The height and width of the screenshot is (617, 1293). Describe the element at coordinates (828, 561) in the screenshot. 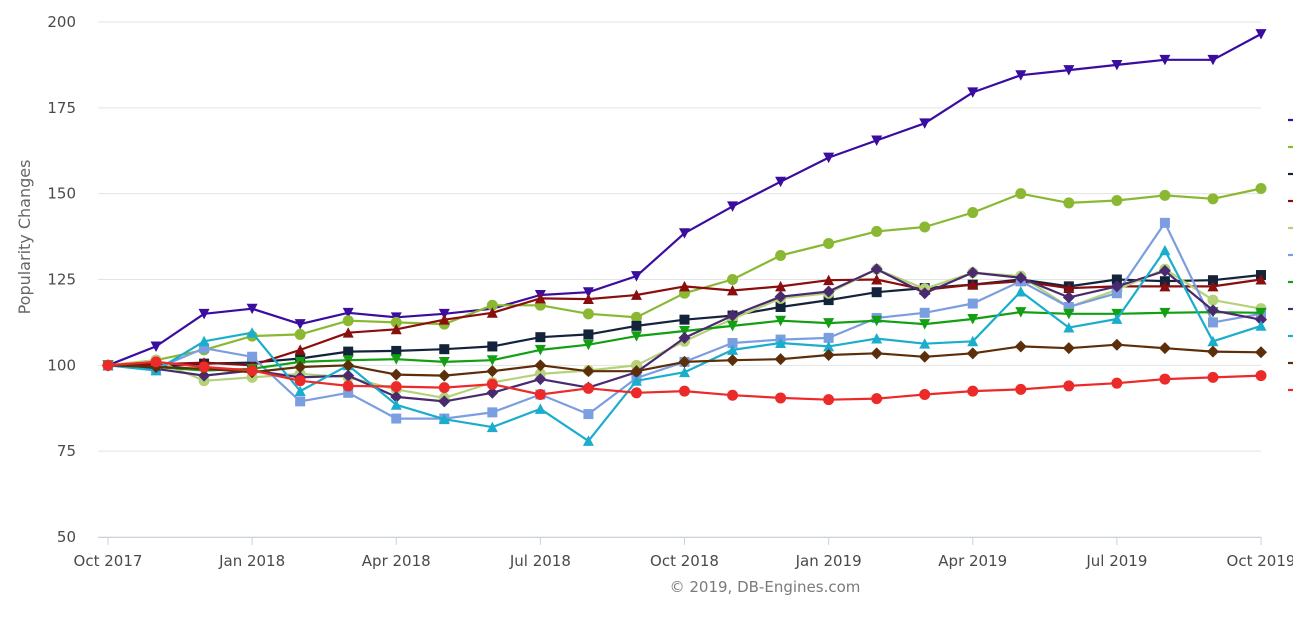

I see `x-tick-label: Jan 2019` at that location.